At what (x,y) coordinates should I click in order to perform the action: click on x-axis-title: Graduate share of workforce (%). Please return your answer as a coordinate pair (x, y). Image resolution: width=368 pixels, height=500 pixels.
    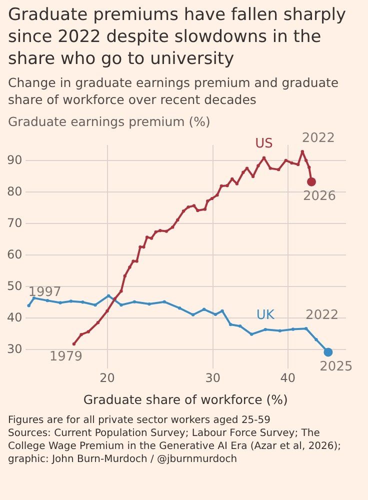
    Looking at the image, I should click on (185, 399).